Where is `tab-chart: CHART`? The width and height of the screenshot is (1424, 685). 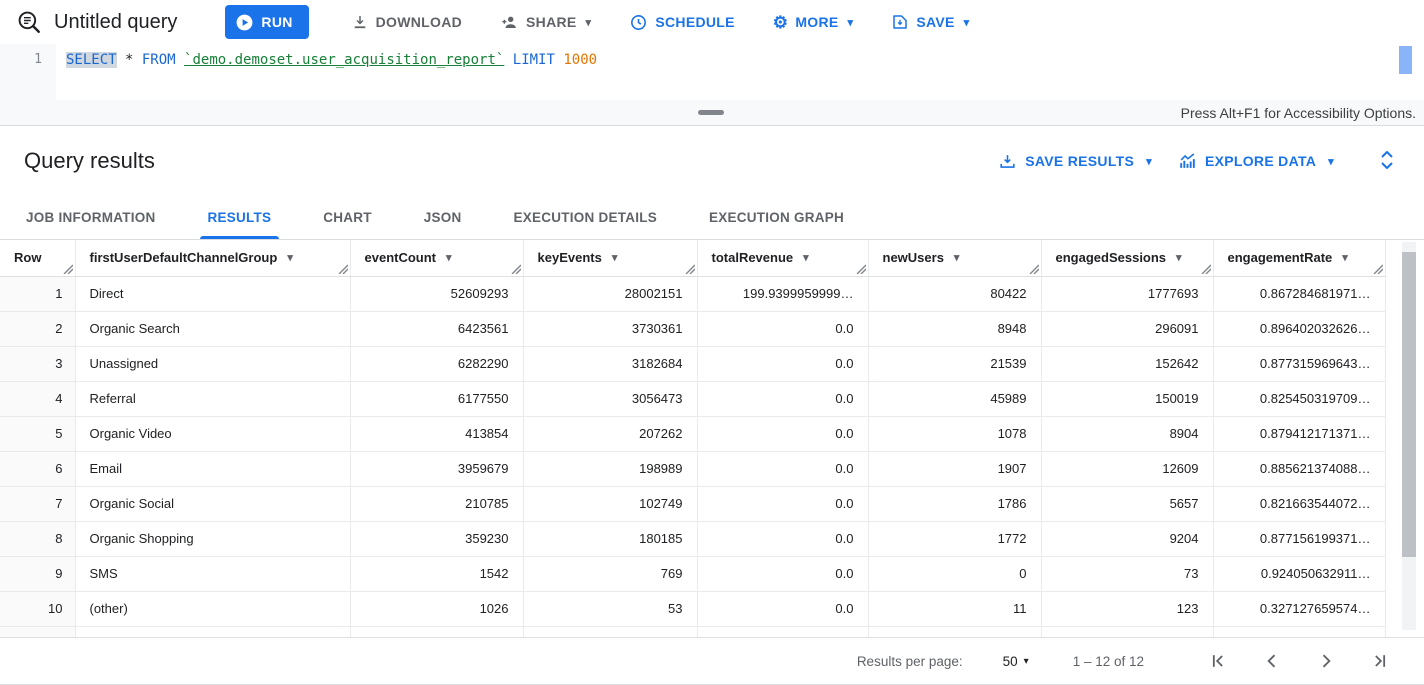
tab-chart: CHART is located at coordinates (347, 217).